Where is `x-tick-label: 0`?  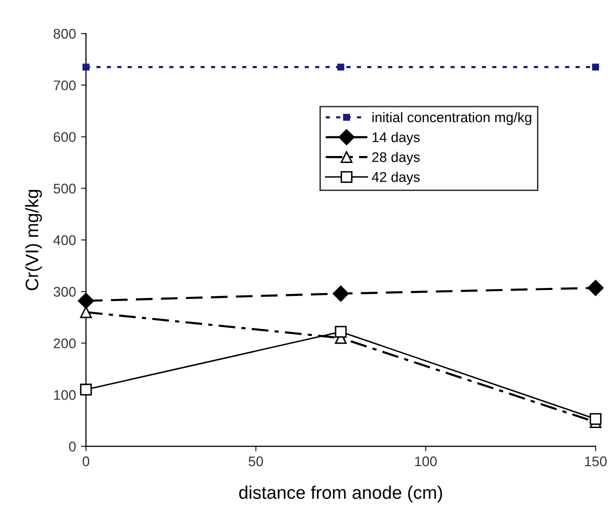 x-tick-label: 0 is located at coordinates (86, 461).